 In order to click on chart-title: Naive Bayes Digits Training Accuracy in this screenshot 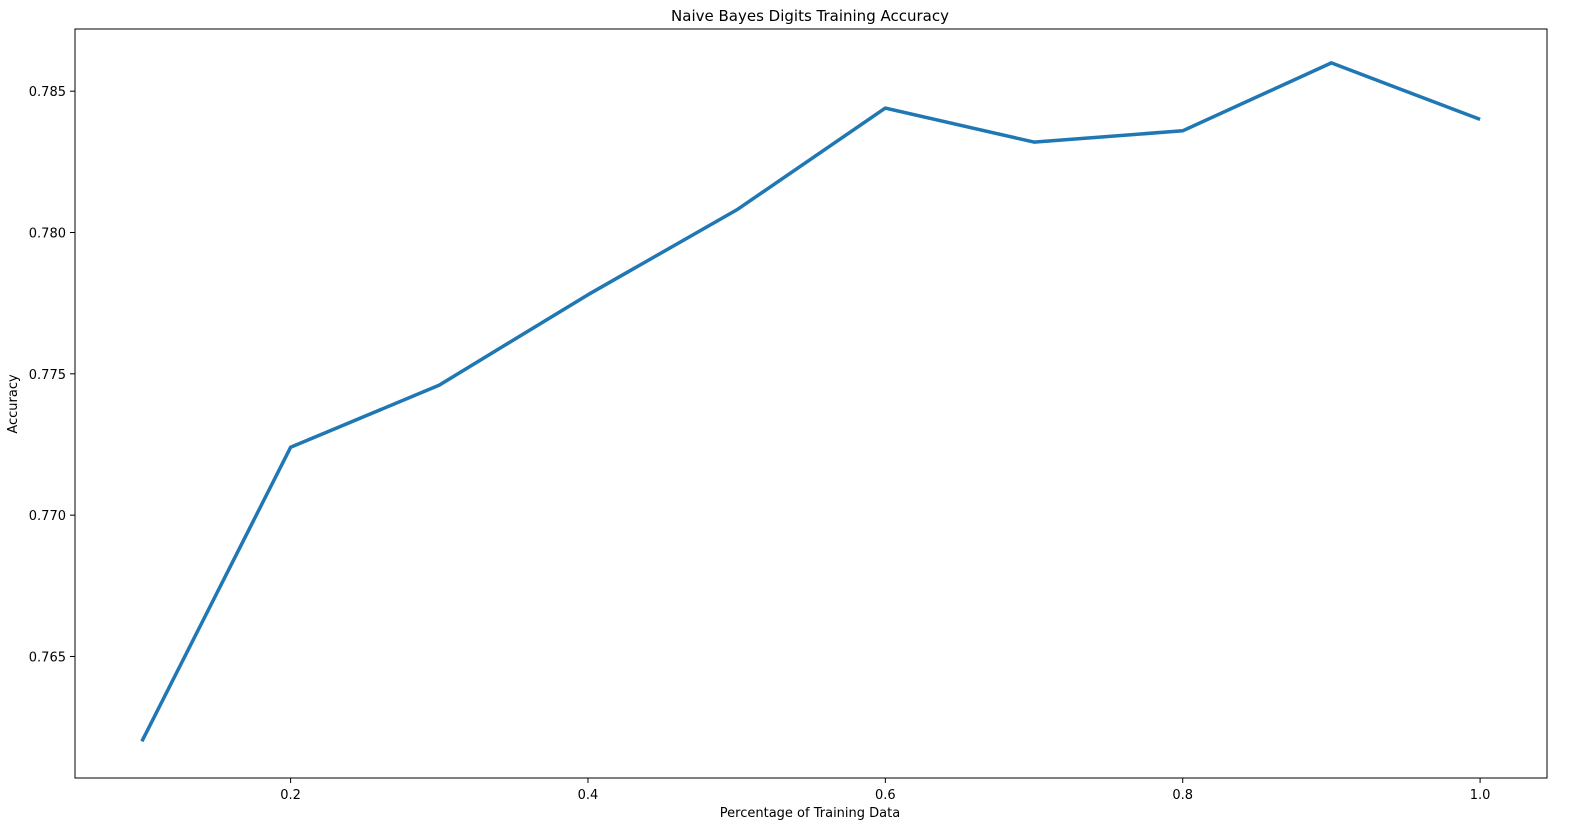, I will do `click(810, 16)`.